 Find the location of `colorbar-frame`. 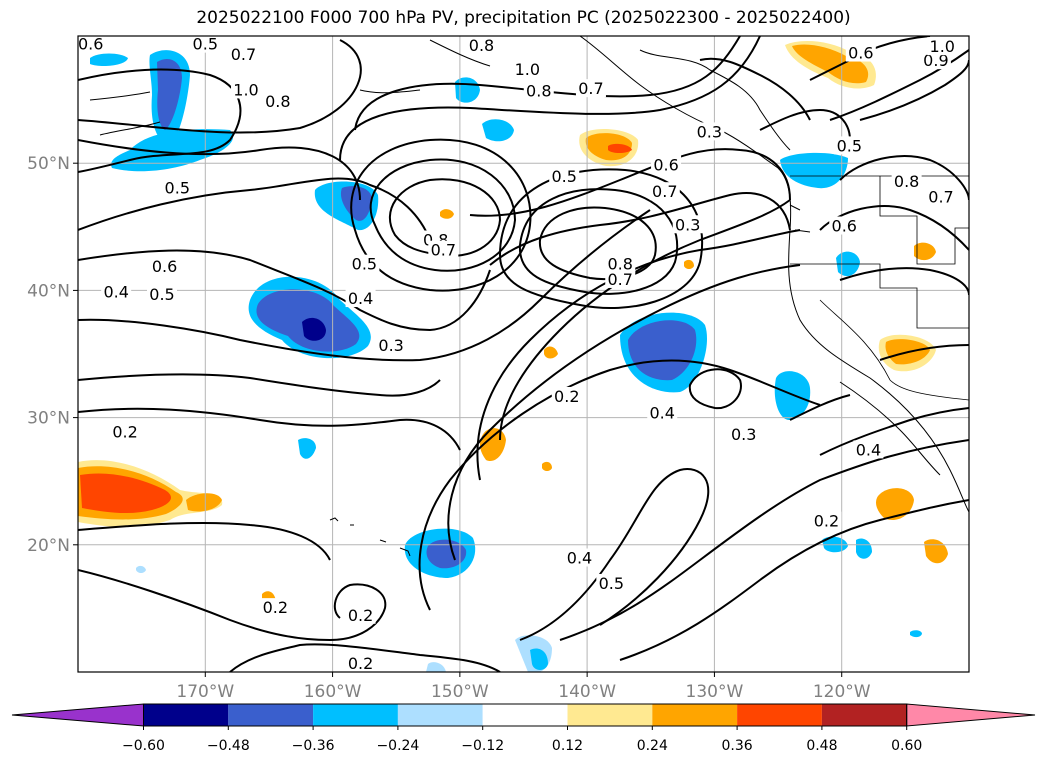

colorbar-frame is located at coordinates (525, 715).